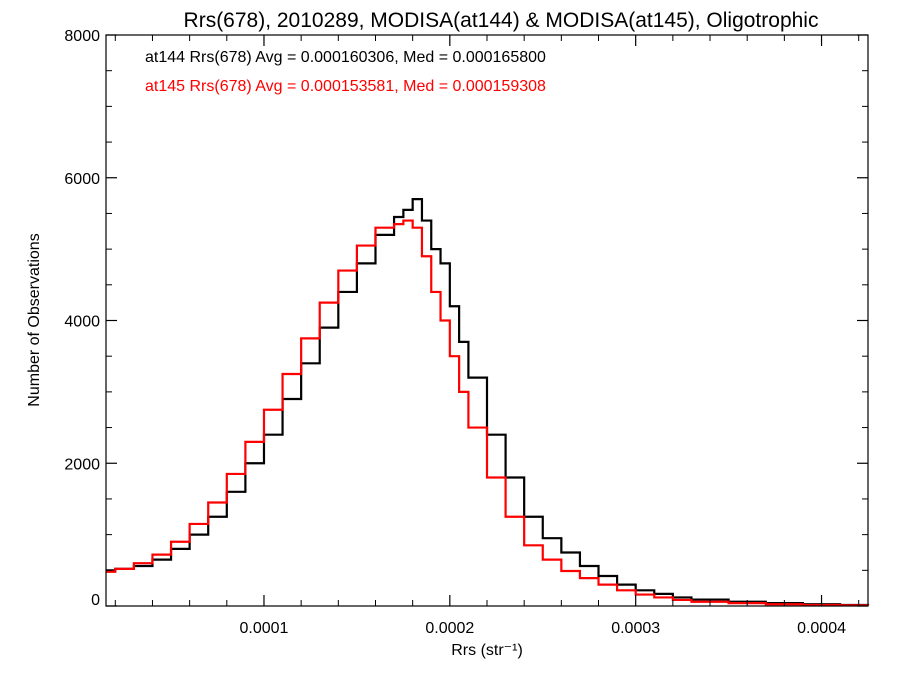 Image resolution: width=900 pixels, height=675 pixels. Describe the element at coordinates (82, 322) in the screenshot. I see `y-tick-label: 4000` at that location.